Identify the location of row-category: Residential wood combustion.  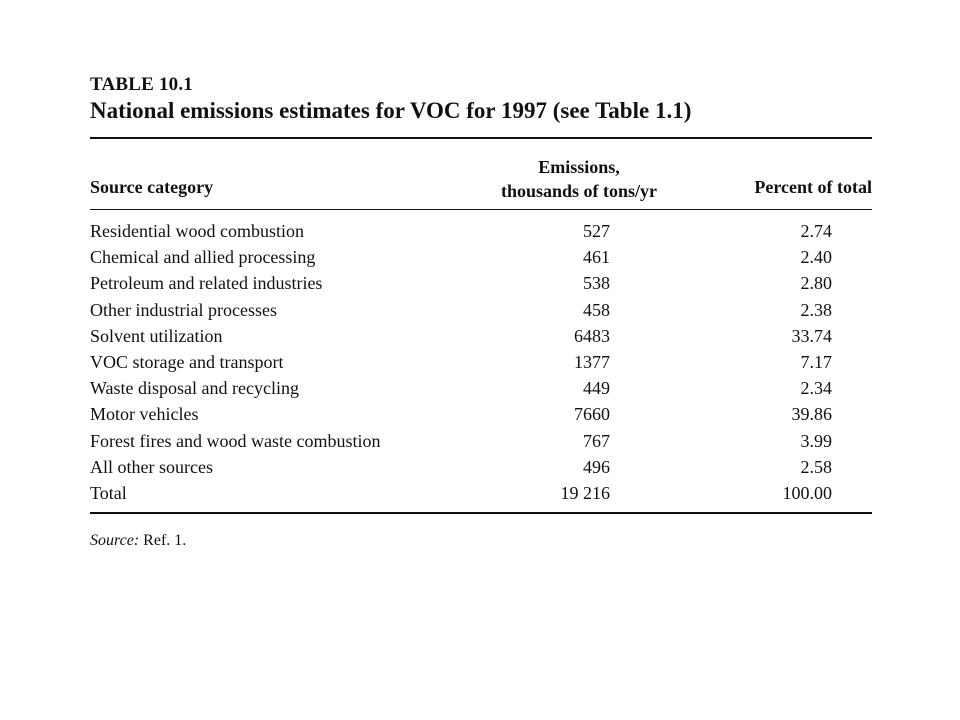
(197, 231).